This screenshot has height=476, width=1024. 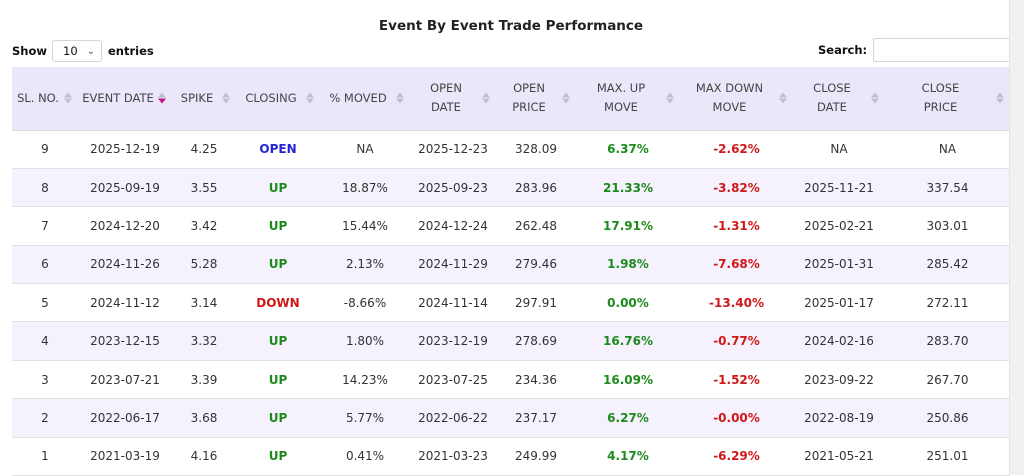 What do you see at coordinates (271, 97) in the screenshot?
I see `column-header-label: CLOSING` at bounding box center [271, 97].